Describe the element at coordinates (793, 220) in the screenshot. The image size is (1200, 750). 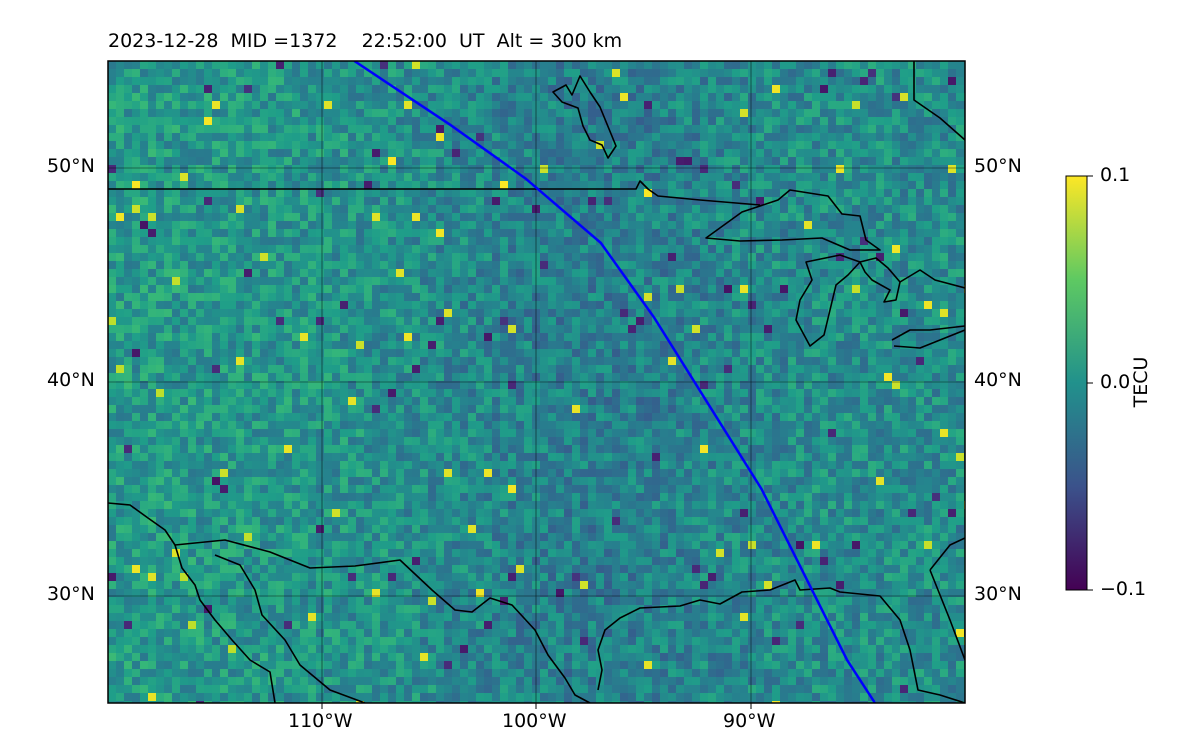
I see `lake-superior-outline` at that location.